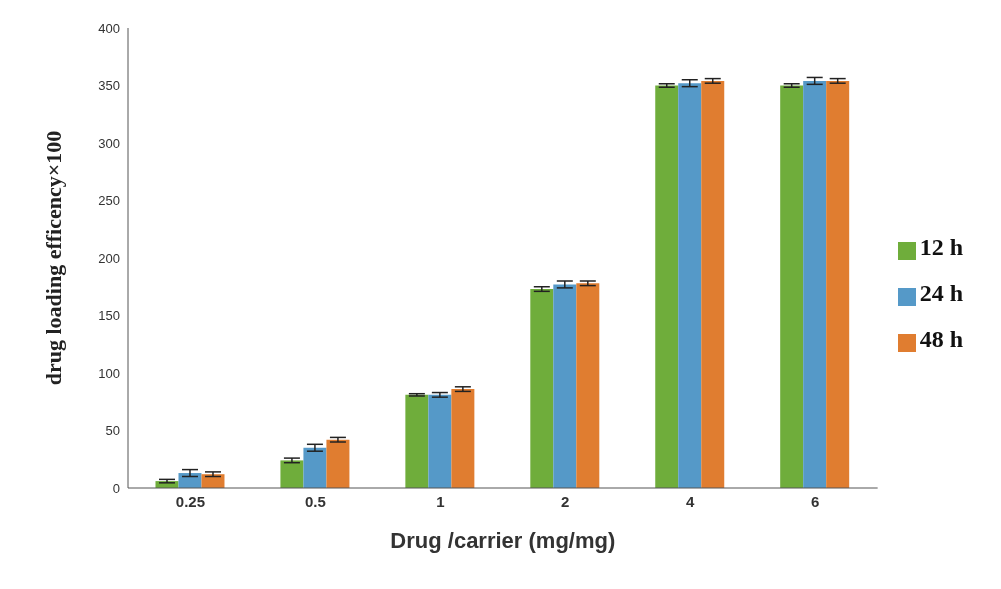  What do you see at coordinates (565, 501) in the screenshot?
I see `x-tick-label: 2` at bounding box center [565, 501].